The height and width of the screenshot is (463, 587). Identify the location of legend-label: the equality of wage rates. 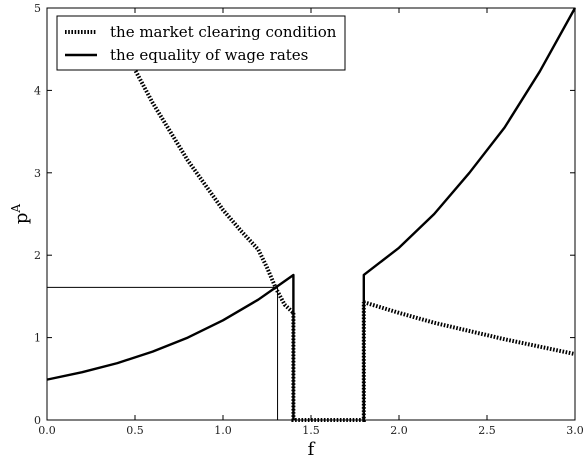
(209, 55).